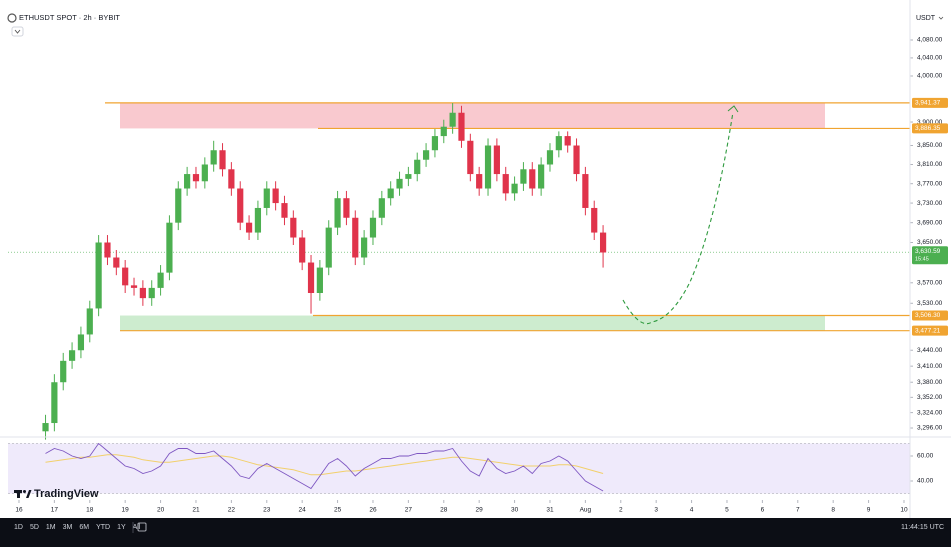 Image resolution: width=951 pixels, height=547 pixels. Describe the element at coordinates (930, 58) in the screenshot. I see `y-tick-label: 4,040.00` at that location.